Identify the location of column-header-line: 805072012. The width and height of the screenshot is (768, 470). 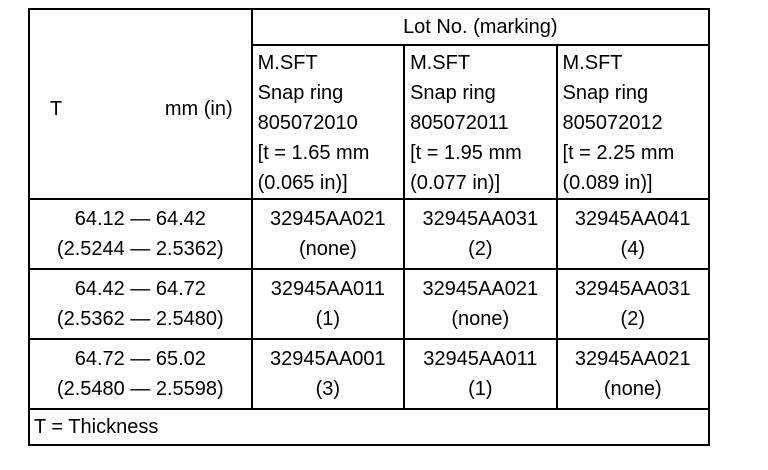
(612, 123).